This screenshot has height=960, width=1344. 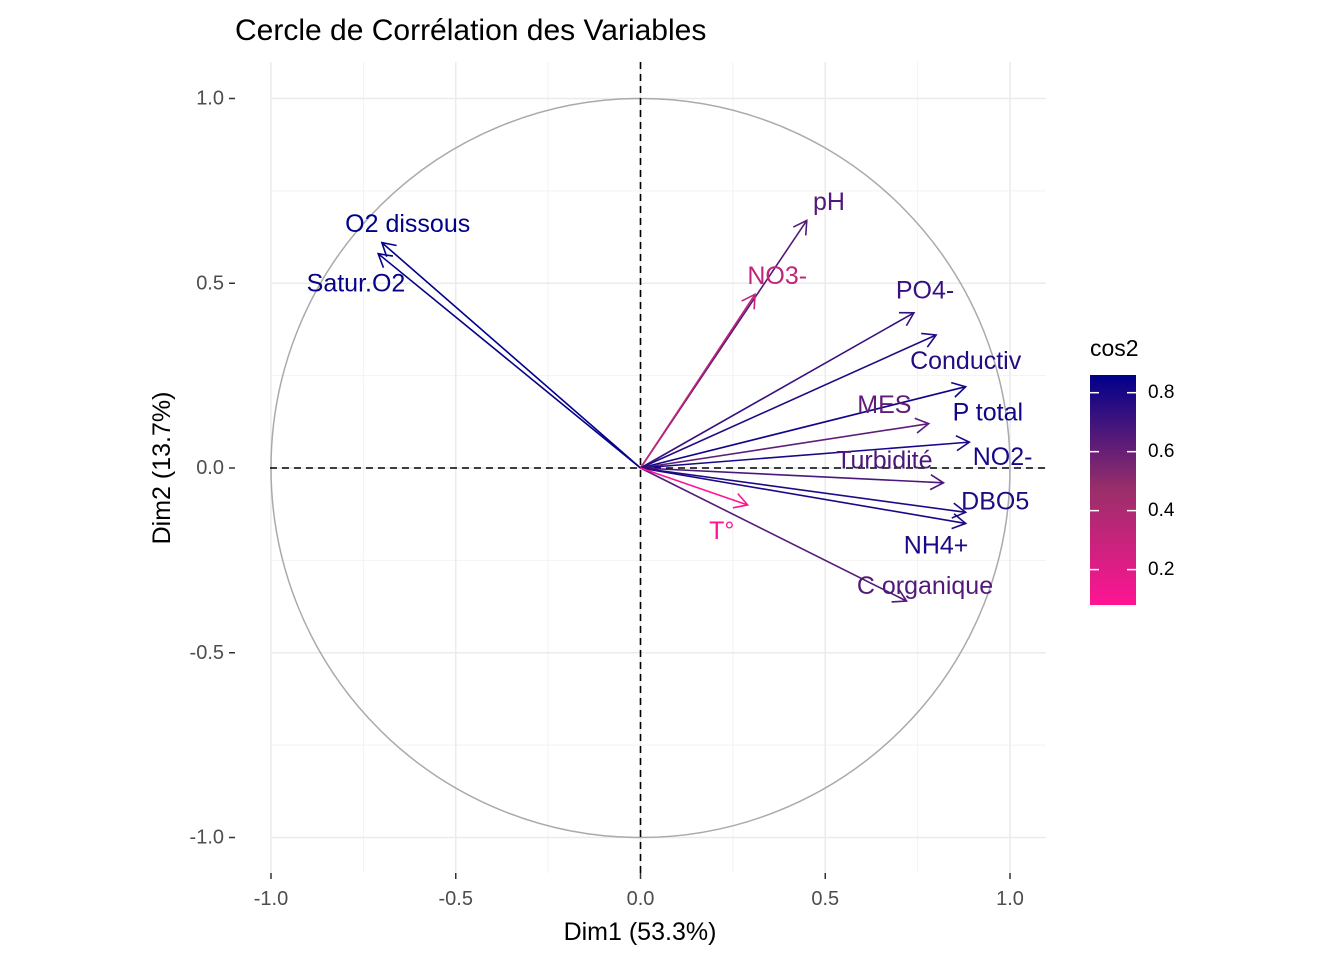 I want to click on legend-tick-label: 0.4, so click(x=1161, y=510).